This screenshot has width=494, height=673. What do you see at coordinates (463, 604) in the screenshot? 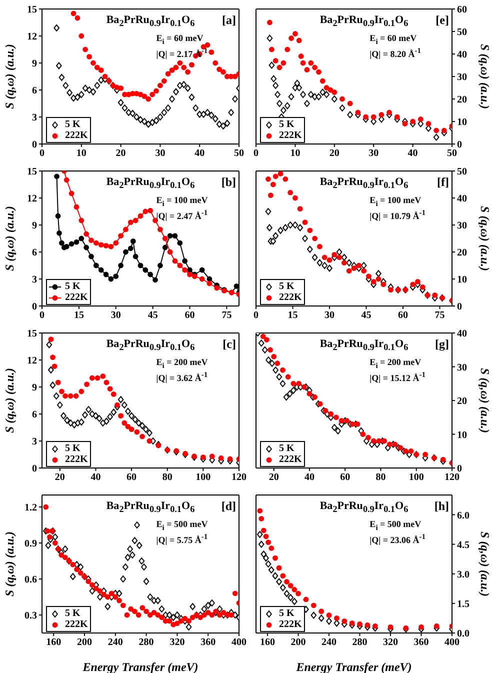
I see `y2-tick-label: 1.5` at bounding box center [463, 604].